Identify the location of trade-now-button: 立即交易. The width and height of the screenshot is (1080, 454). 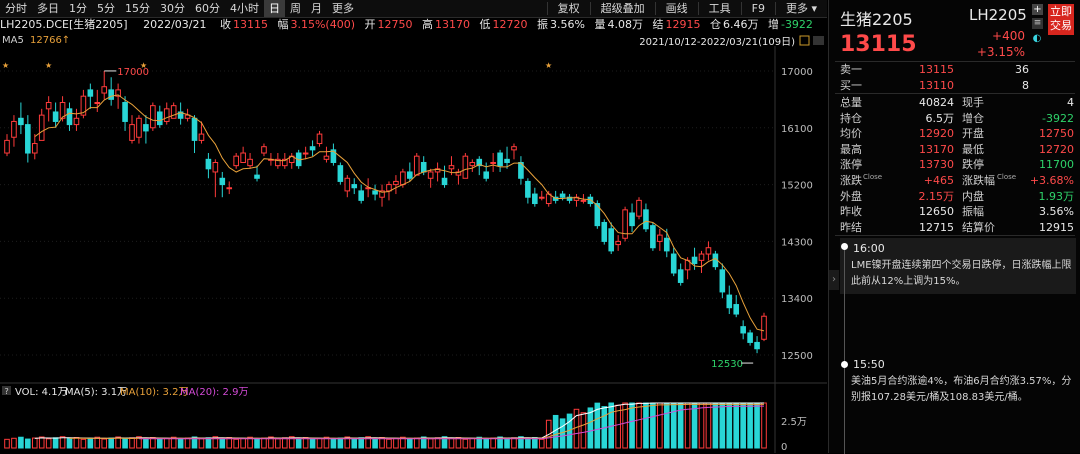
(1061, 19).